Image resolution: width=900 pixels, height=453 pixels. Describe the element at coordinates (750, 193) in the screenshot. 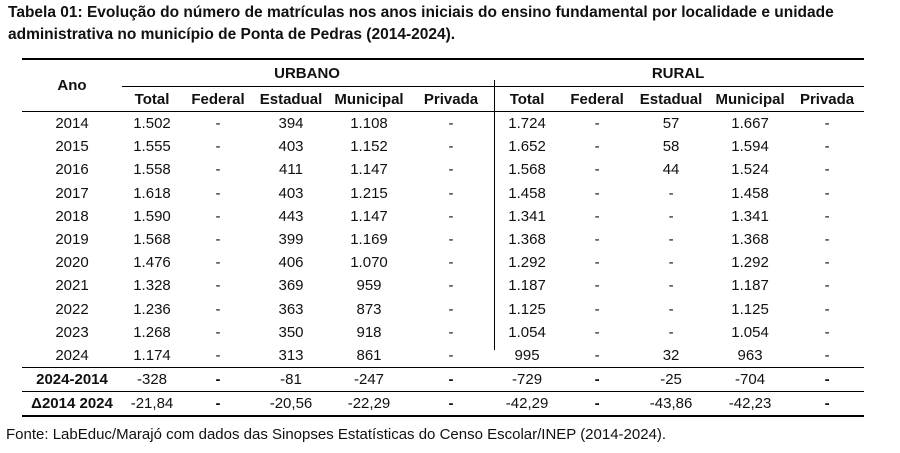

I see `table-cell: 1.458` at that location.